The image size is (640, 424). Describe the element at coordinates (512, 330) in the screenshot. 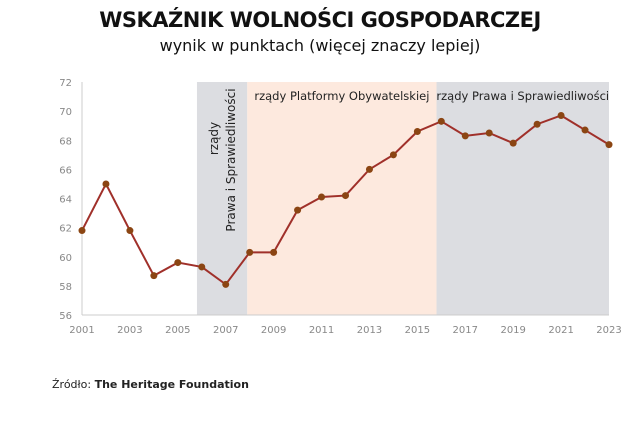

I see `x-tick-label: 2019` at that location.